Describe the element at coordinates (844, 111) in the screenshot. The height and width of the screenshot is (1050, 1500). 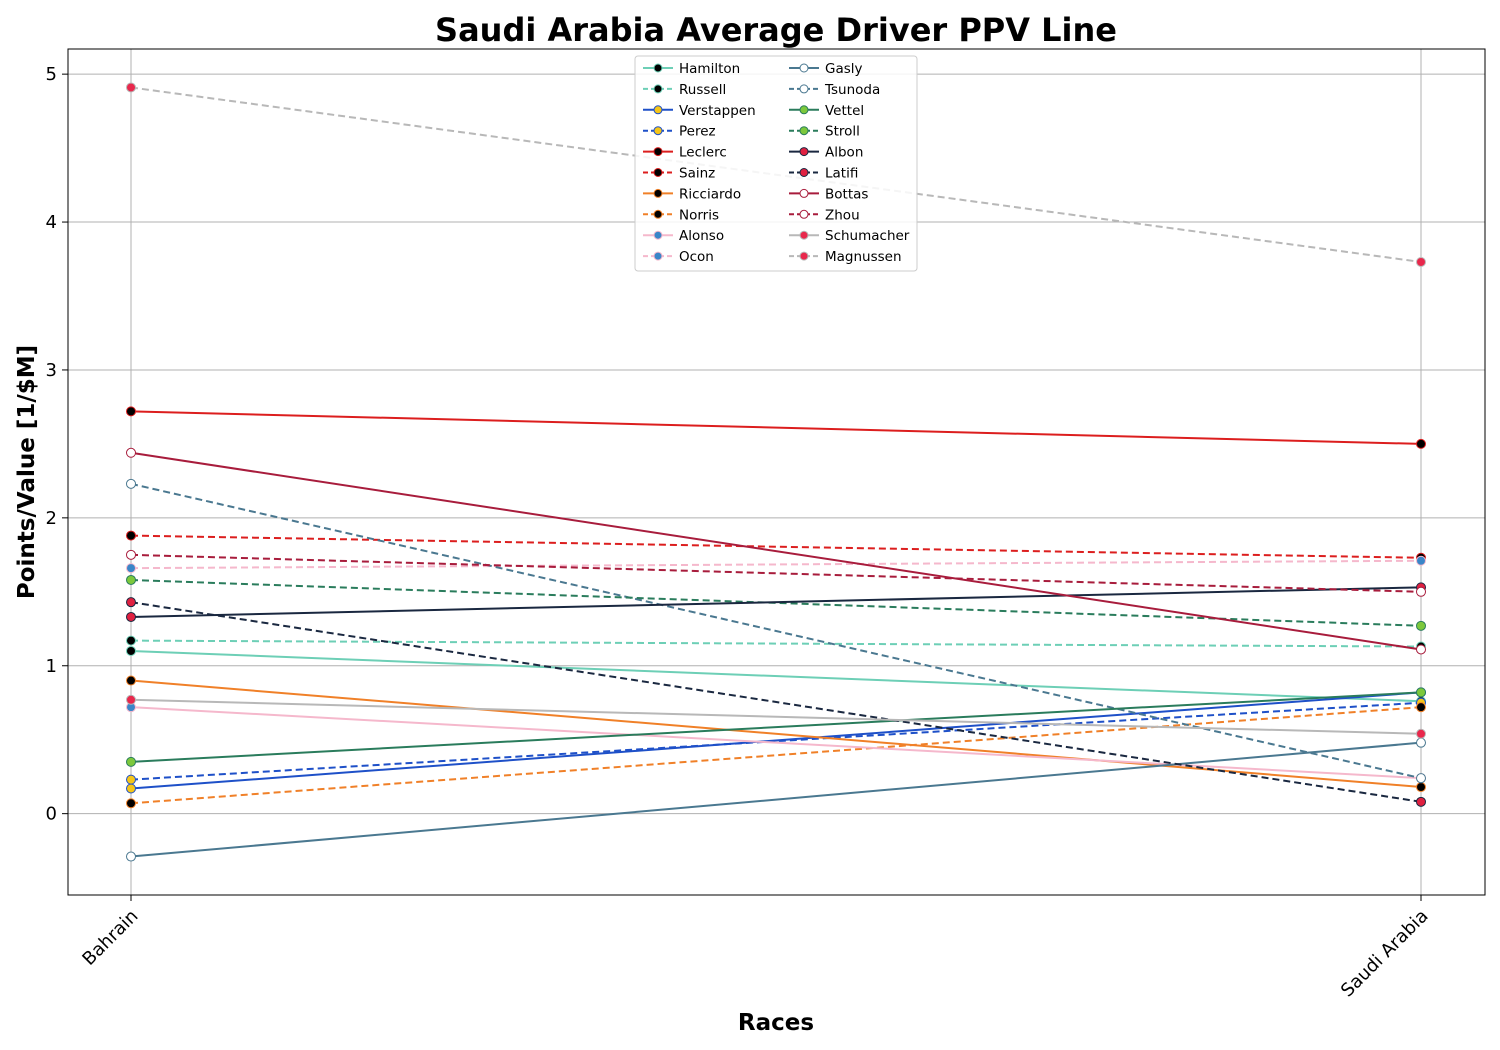
I see `legend-label: Vettel` at that location.